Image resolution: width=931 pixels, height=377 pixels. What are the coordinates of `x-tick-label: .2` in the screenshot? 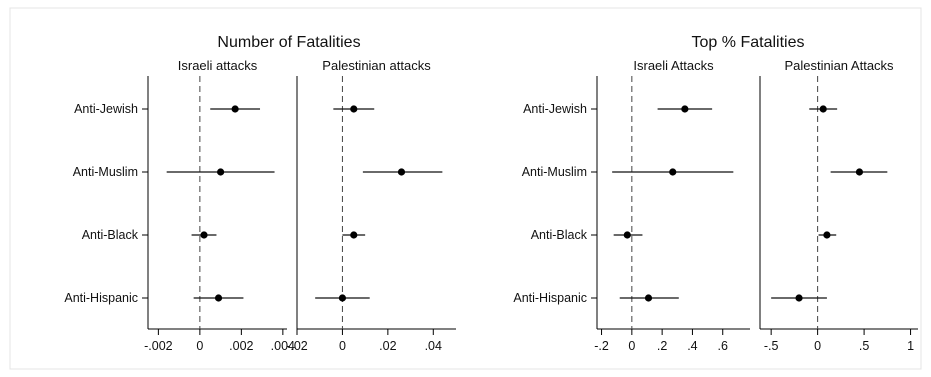 It's located at (662, 346).